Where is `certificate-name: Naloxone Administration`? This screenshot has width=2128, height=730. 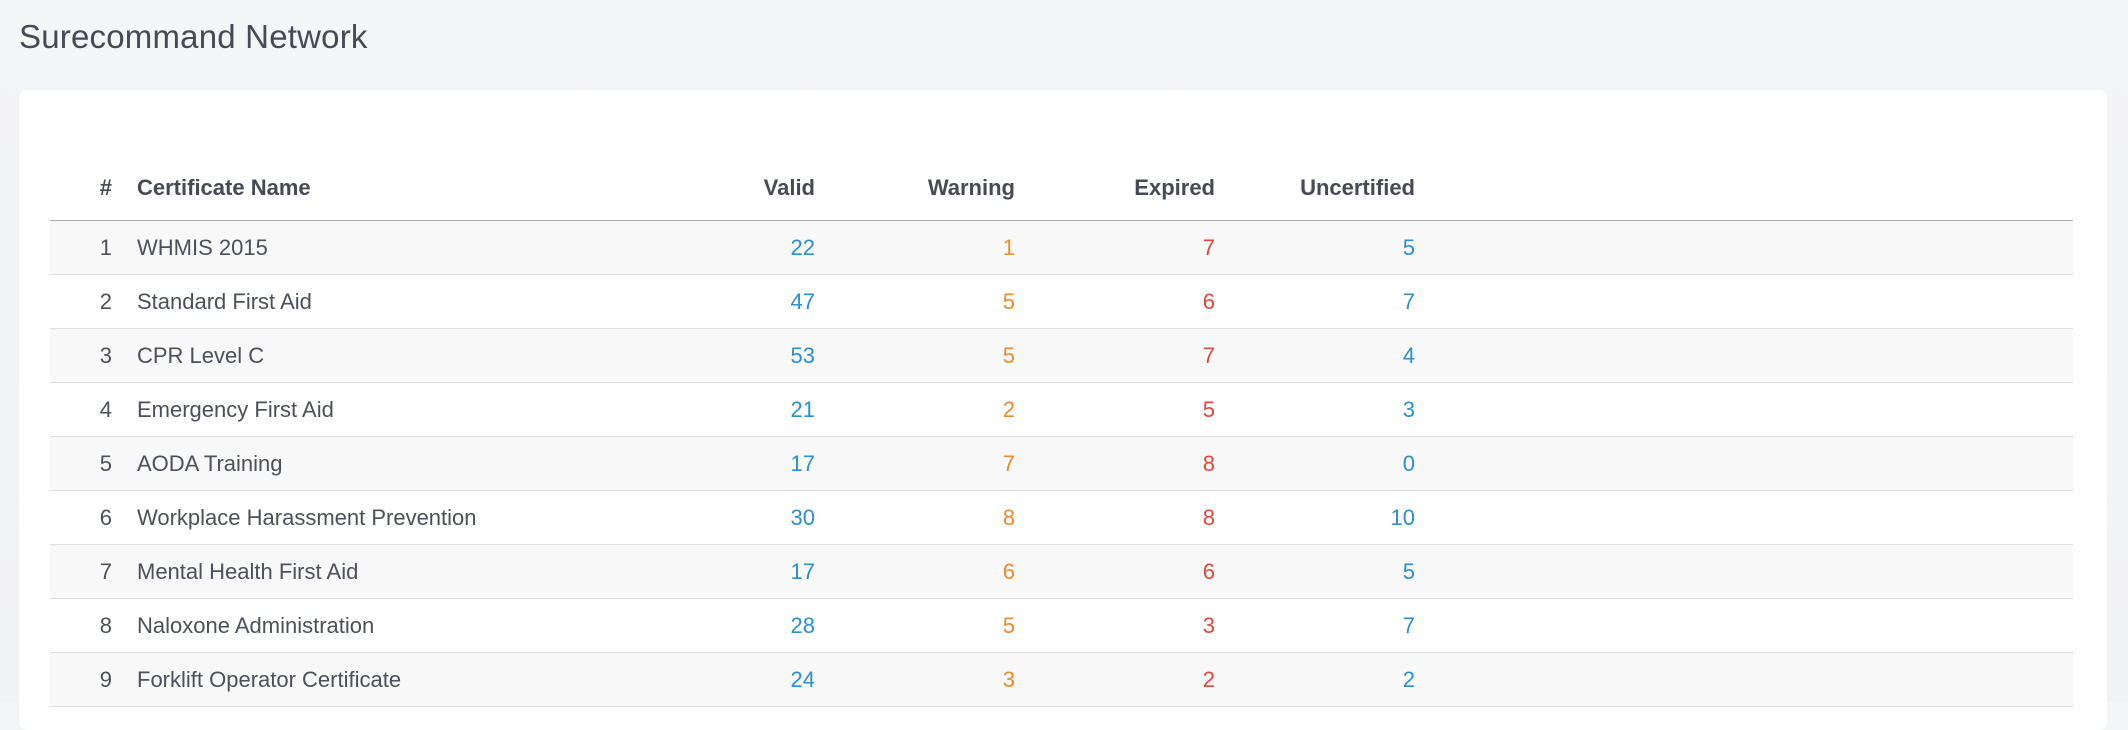 certificate-name: Naloxone Administration is located at coordinates (404, 625).